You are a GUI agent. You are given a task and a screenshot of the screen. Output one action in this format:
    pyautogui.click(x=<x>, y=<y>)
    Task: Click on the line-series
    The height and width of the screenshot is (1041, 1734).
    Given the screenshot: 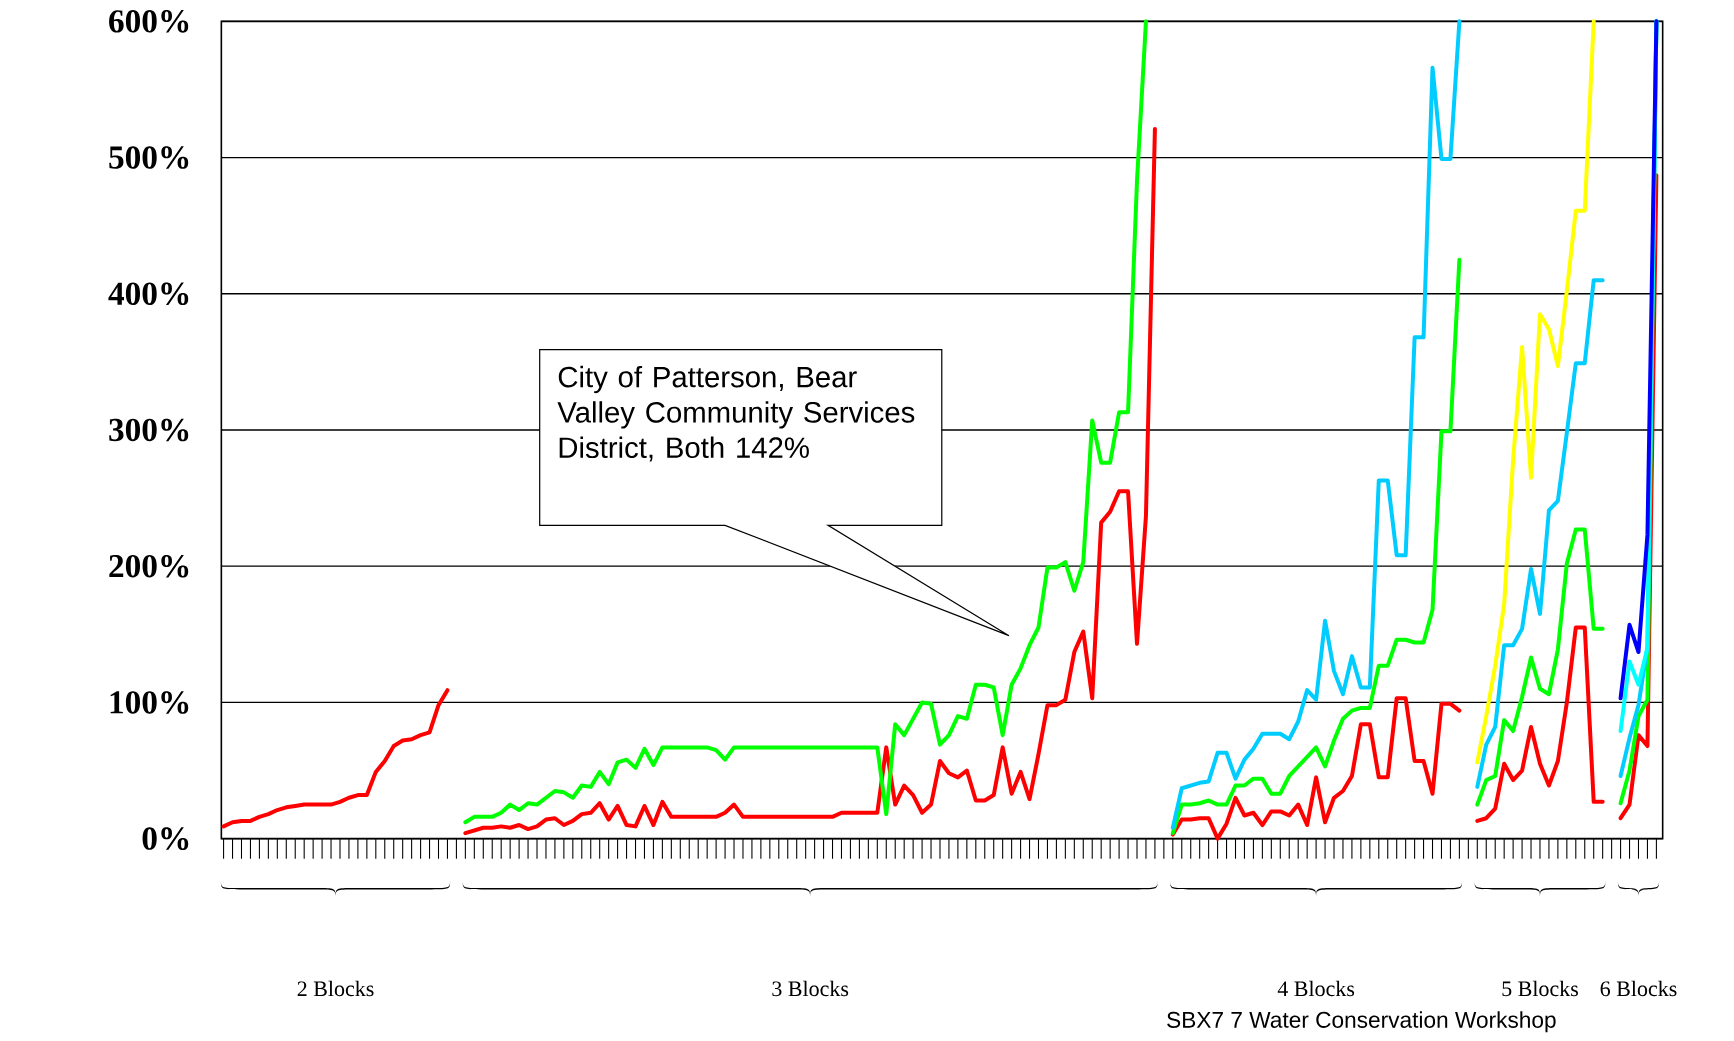 What is the action you would take?
    pyautogui.click(x=1535, y=392)
    